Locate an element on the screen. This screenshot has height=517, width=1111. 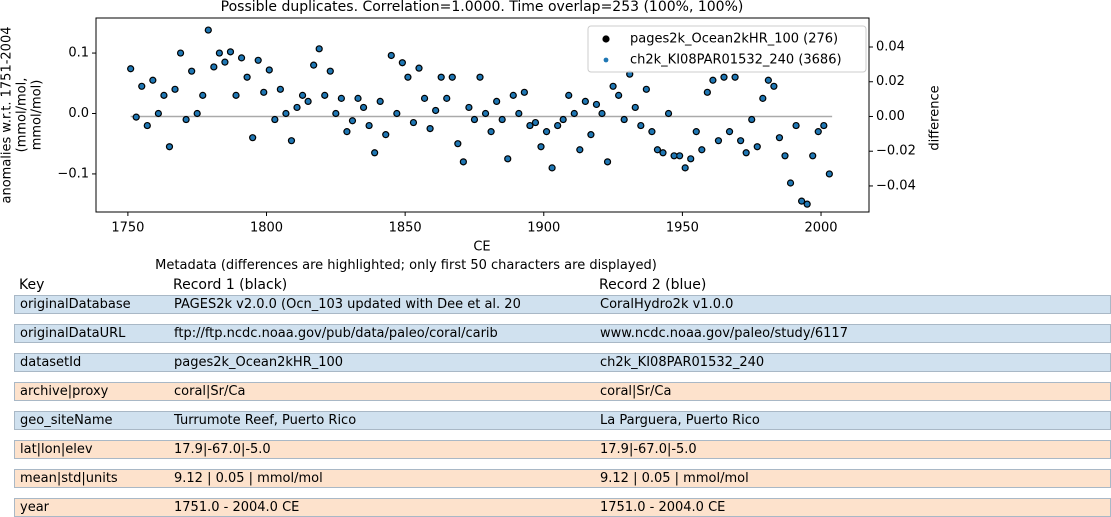
table-cell: originalDatabase is located at coordinates (75, 304).